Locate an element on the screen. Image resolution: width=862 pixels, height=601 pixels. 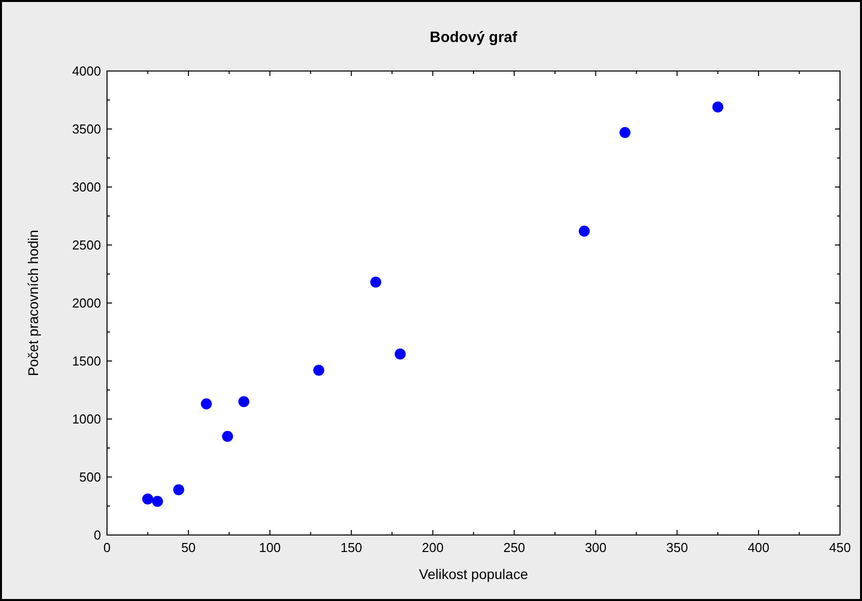
x-tick-label: 450 is located at coordinates (840, 547).